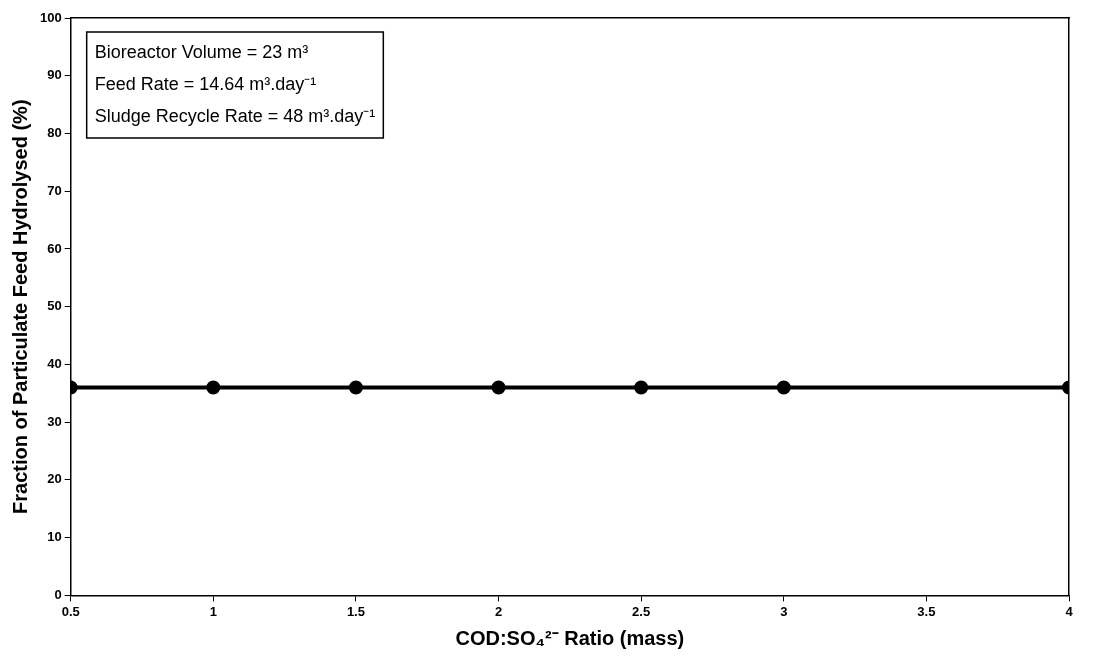  I want to click on y-tick-label: 60, so click(54, 248).